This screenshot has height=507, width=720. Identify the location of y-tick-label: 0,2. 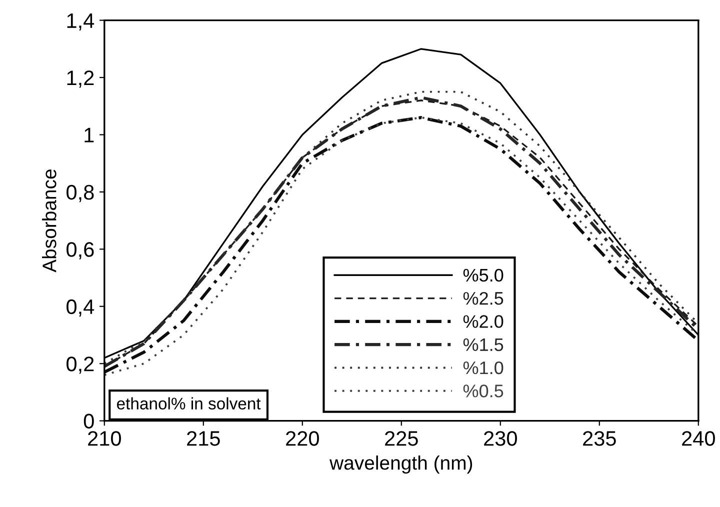
(80, 365).